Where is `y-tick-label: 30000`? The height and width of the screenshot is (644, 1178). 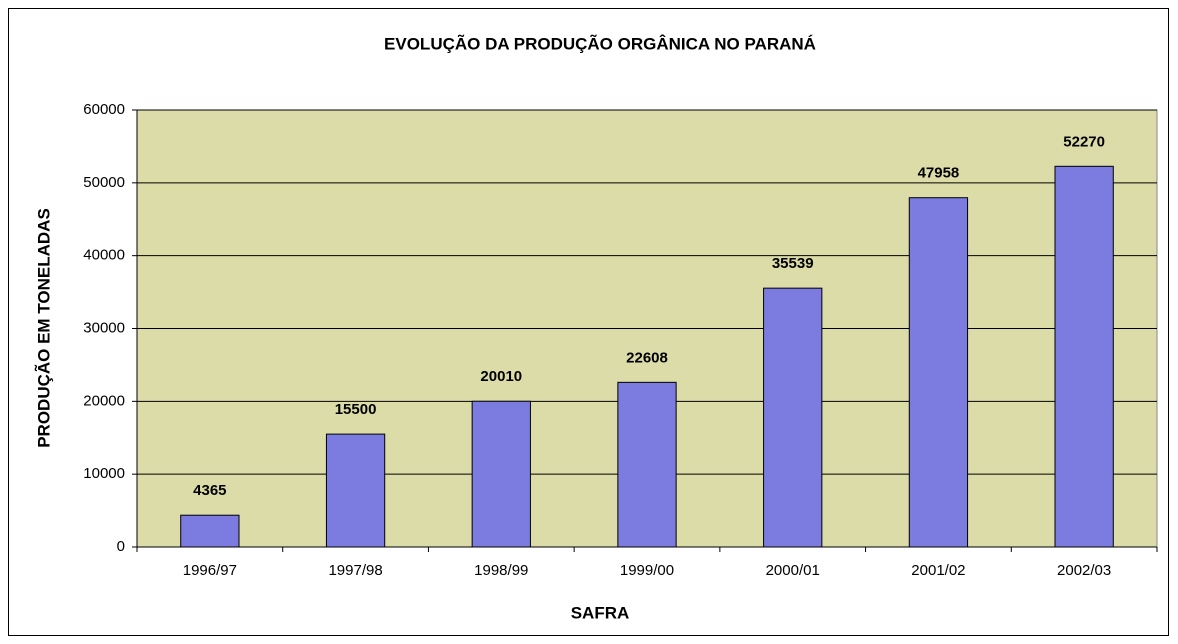 y-tick-label: 30000 is located at coordinates (104, 327).